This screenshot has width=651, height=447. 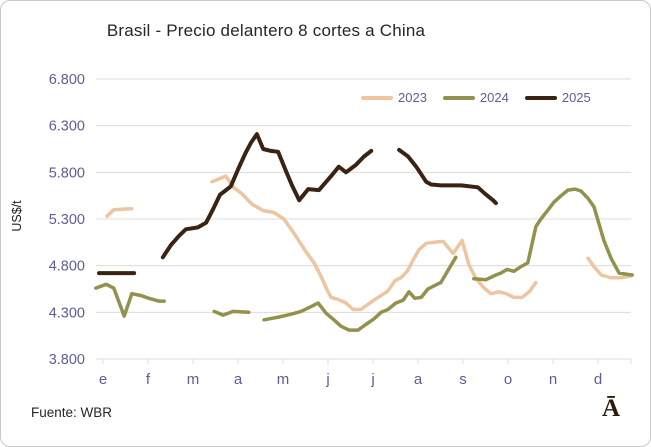 I want to click on source-text: Fuente: WBR, so click(x=72, y=412).